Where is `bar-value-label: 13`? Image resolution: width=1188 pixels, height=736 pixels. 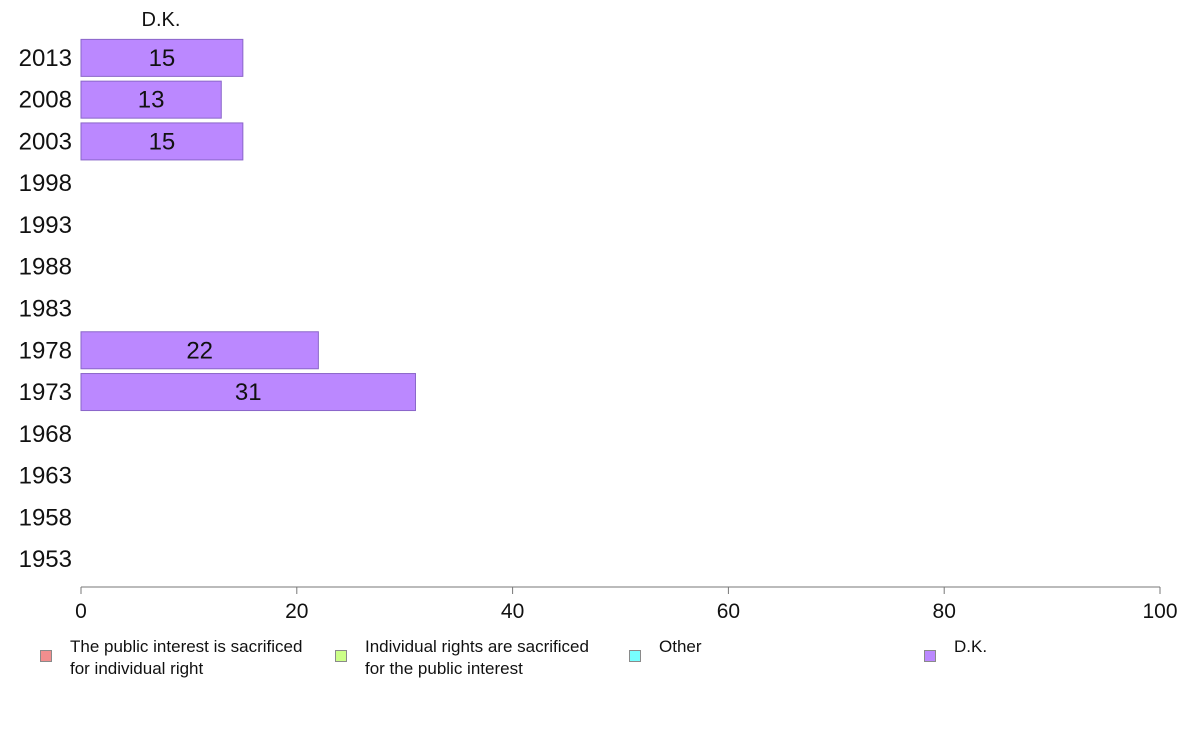 bar-value-label: 13 is located at coordinates (151, 100).